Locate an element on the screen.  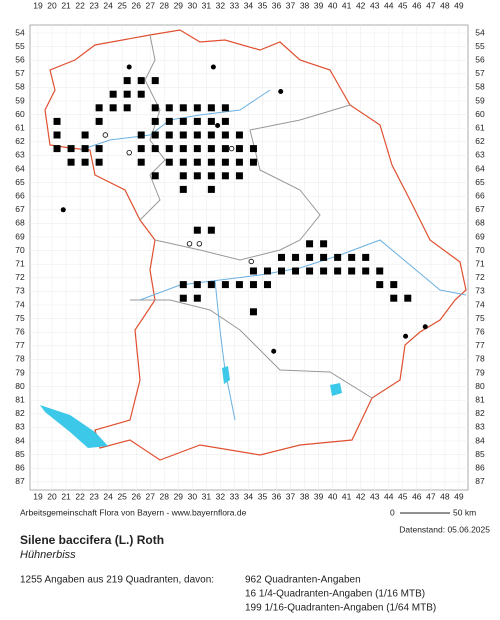
y-label: 64 is located at coordinates (480, 168).